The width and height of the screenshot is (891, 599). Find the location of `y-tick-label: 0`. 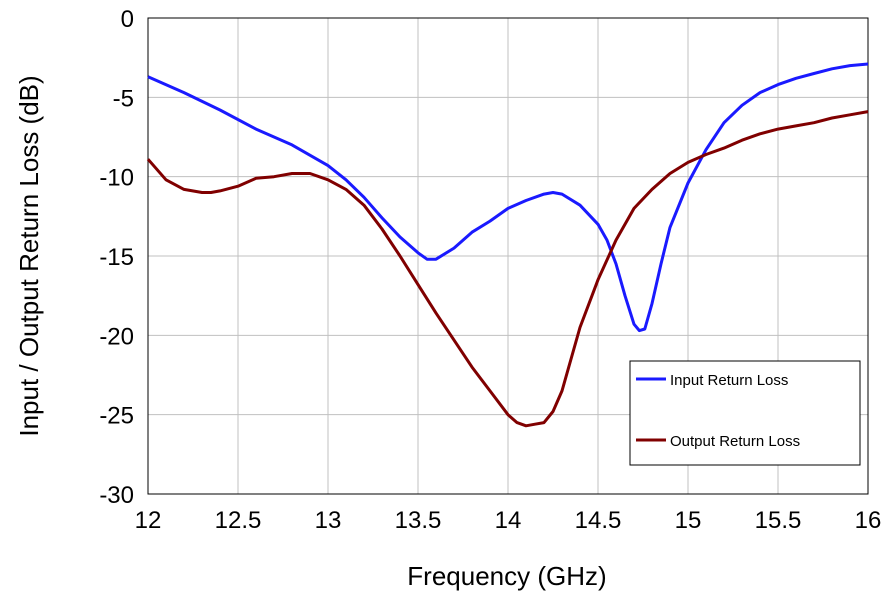

y-tick-label: 0 is located at coordinates (127, 19).